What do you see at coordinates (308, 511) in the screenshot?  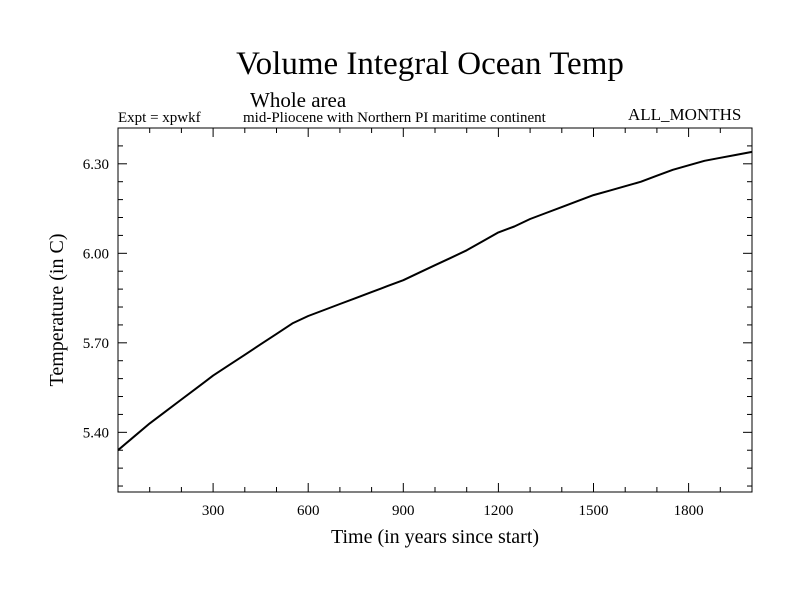 I see `x-tick-label: 600` at bounding box center [308, 511].